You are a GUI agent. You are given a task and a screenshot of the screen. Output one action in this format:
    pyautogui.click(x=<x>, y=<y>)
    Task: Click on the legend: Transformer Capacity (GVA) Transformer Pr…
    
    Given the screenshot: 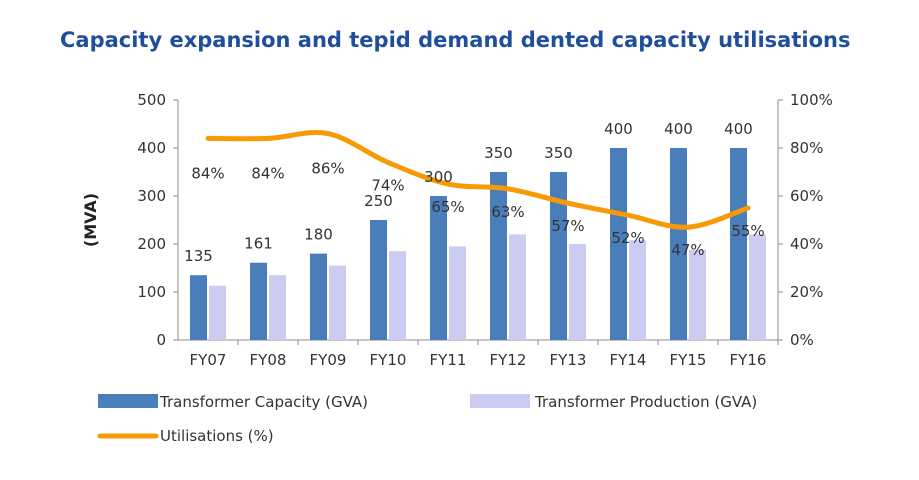 What is the action you would take?
    pyautogui.click(x=427, y=419)
    